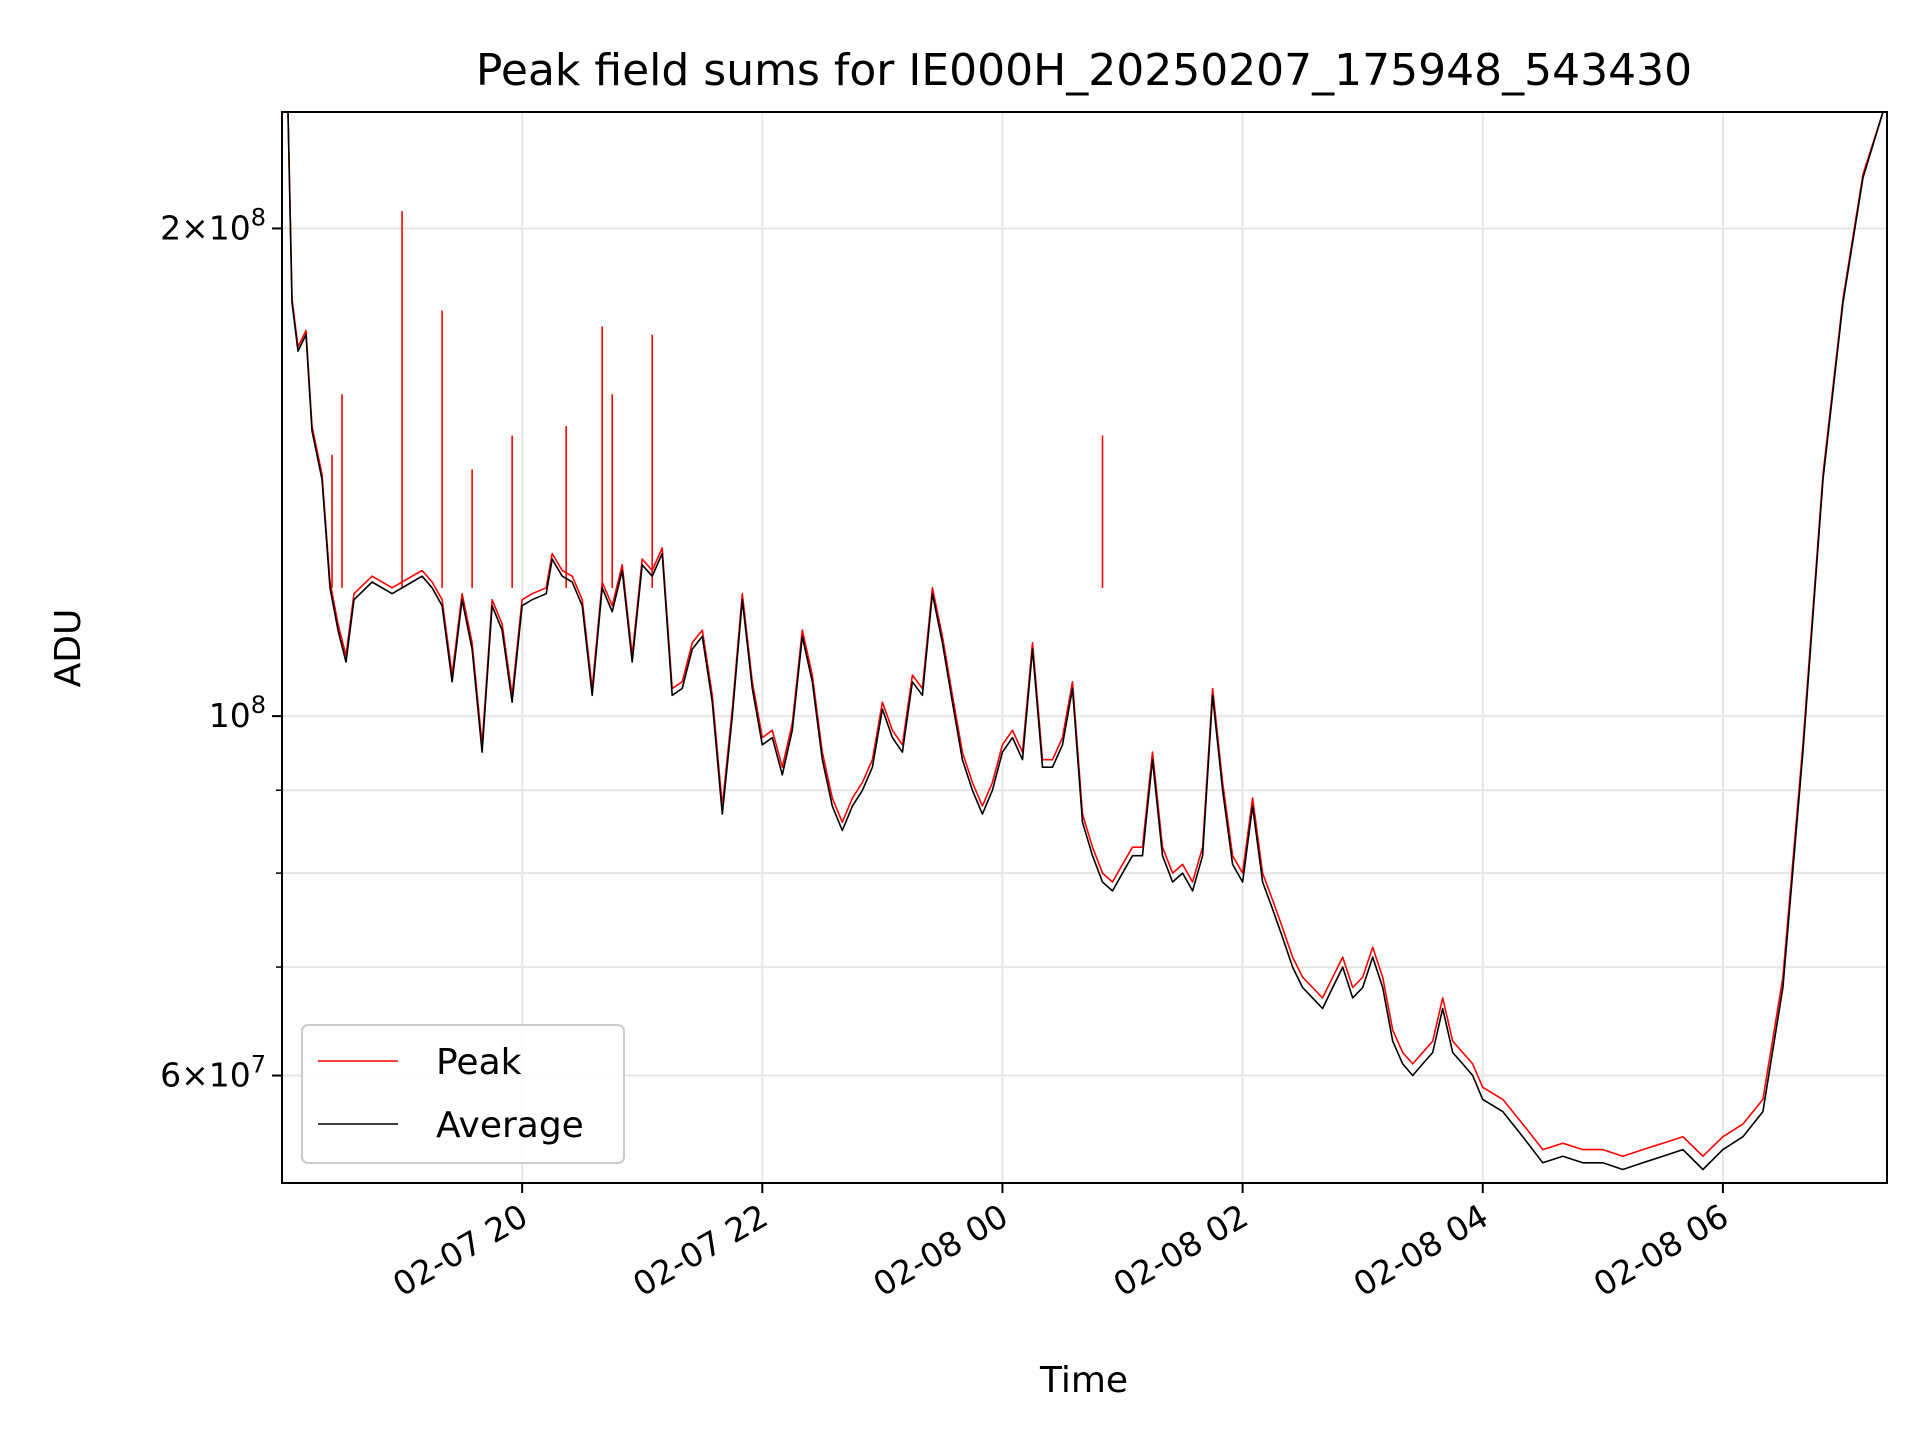 Image resolution: width=1920 pixels, height=1440 pixels. I want to click on y-tick-label: 6×107, so click(213, 1073).